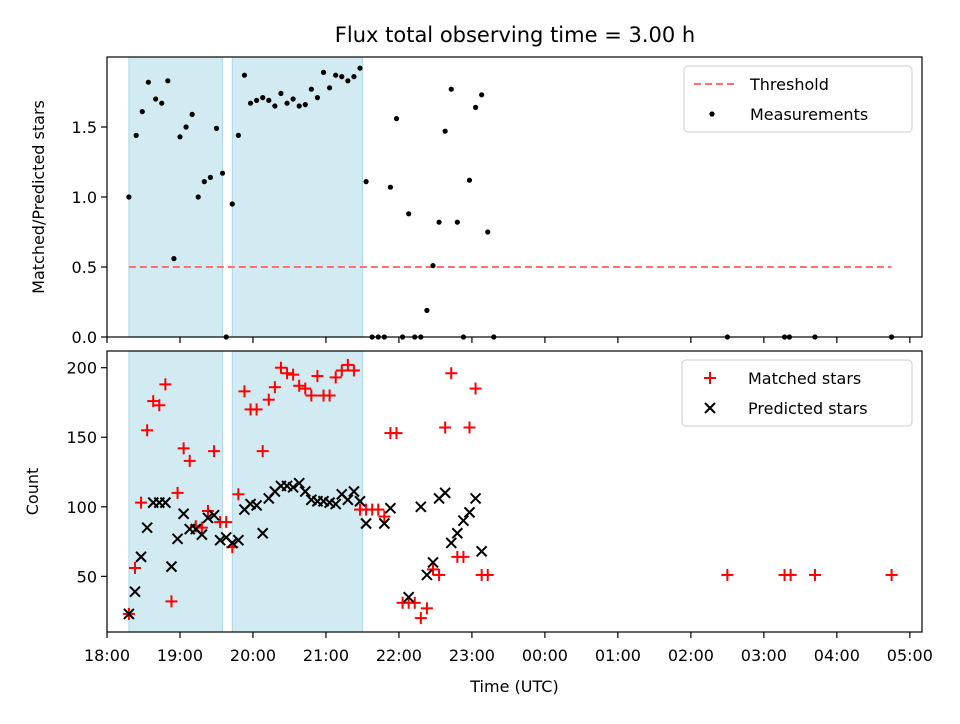 Image resolution: width=960 pixels, height=724 pixels. Describe the element at coordinates (472, 655) in the screenshot. I see `x-tick-label: 23:00` at that location.